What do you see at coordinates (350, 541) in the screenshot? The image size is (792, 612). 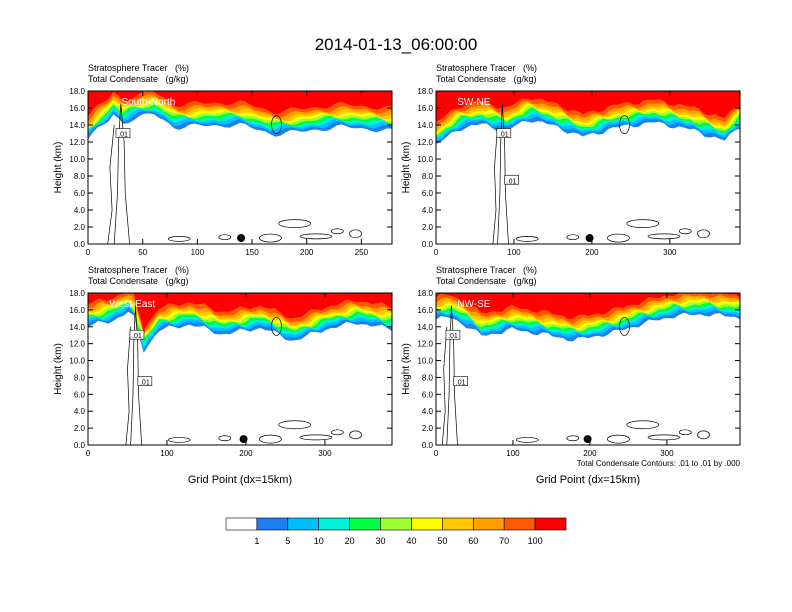 I see `colorbar-label: 20` at bounding box center [350, 541].